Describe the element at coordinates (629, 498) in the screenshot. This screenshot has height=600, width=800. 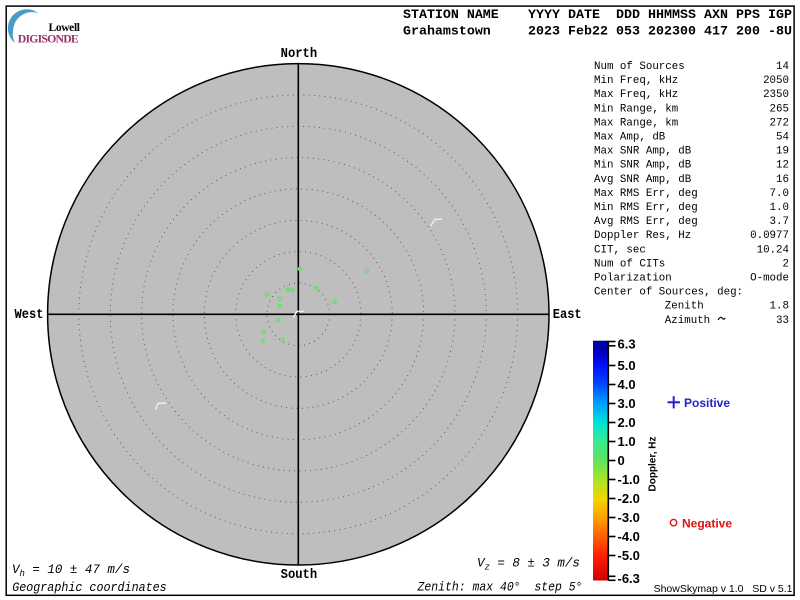
I see `svg-text: -2.0` at that location.